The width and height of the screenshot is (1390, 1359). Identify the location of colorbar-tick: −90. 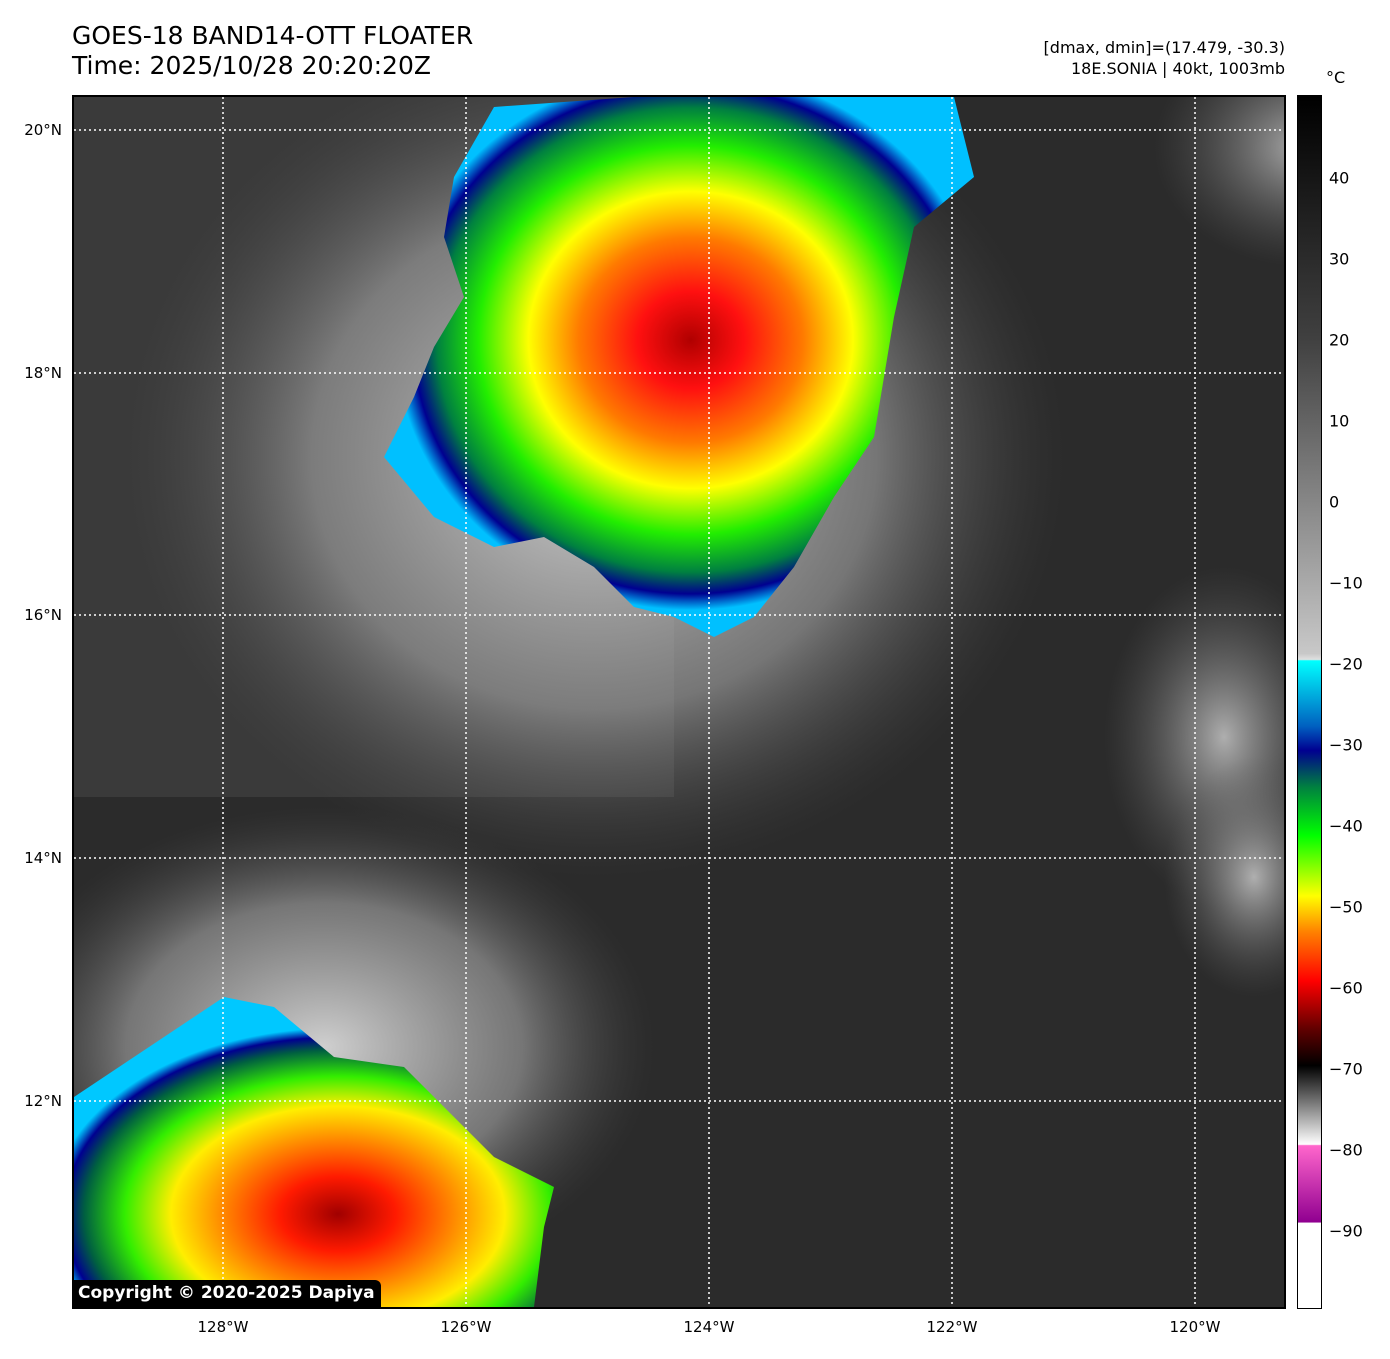
(1346, 1231).